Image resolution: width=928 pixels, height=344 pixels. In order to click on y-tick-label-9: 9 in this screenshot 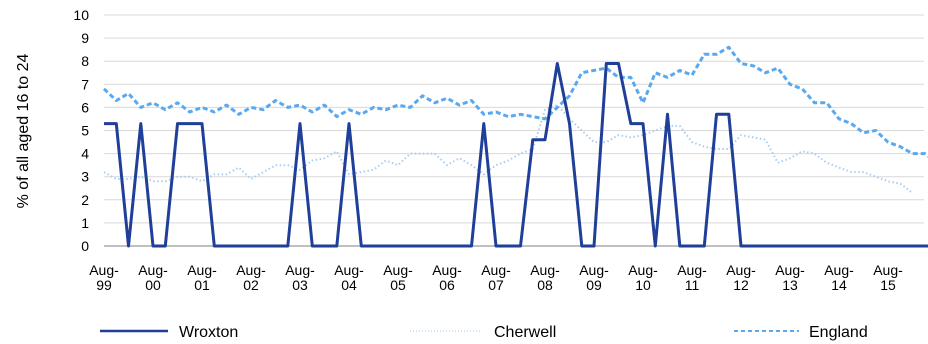, I will do `click(85, 38)`.